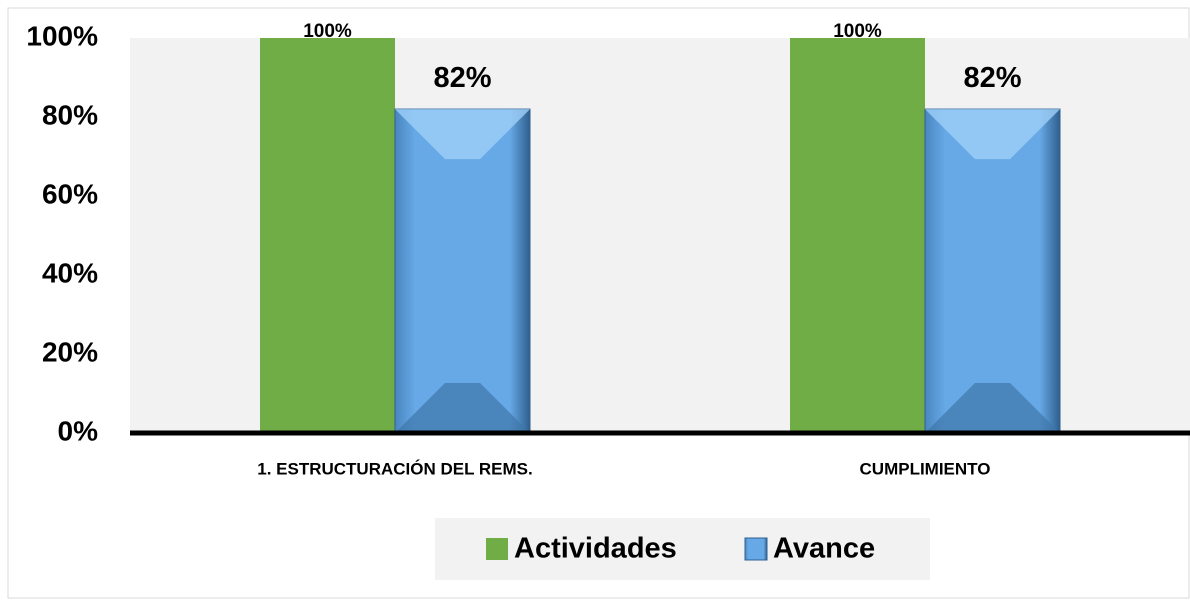 The image size is (1190, 600). Describe the element at coordinates (70, 193) in the screenshot. I see `y-tick-label: 60%` at that location.